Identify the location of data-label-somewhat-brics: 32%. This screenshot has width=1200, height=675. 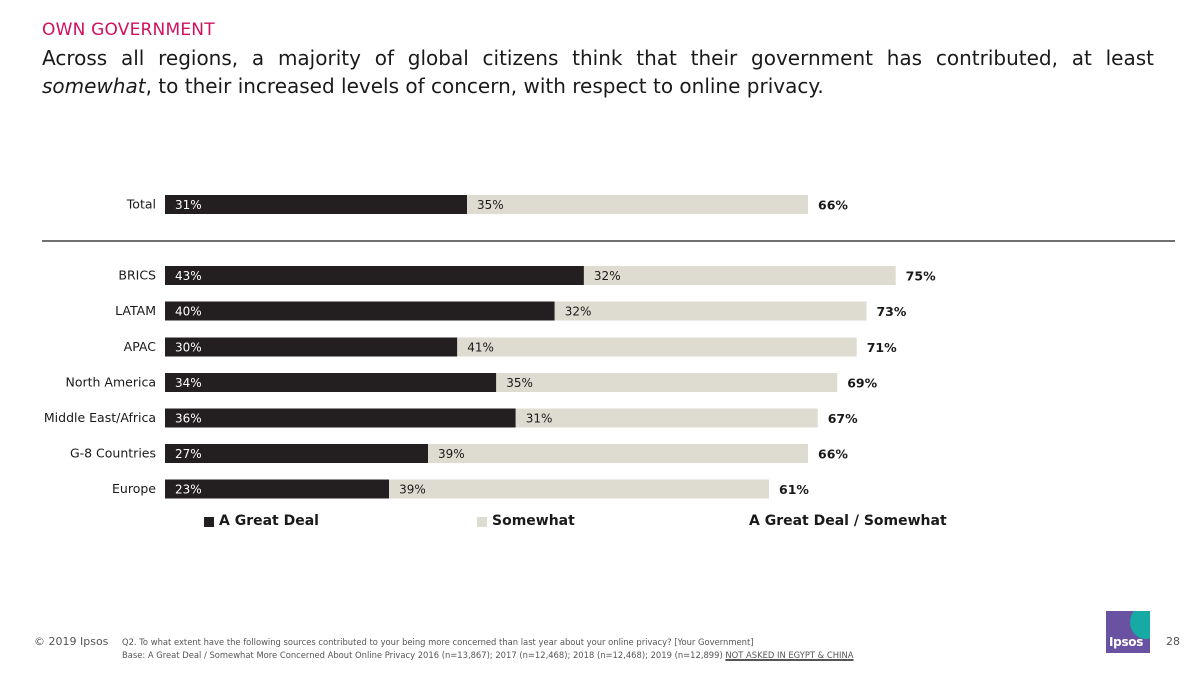
(607, 276).